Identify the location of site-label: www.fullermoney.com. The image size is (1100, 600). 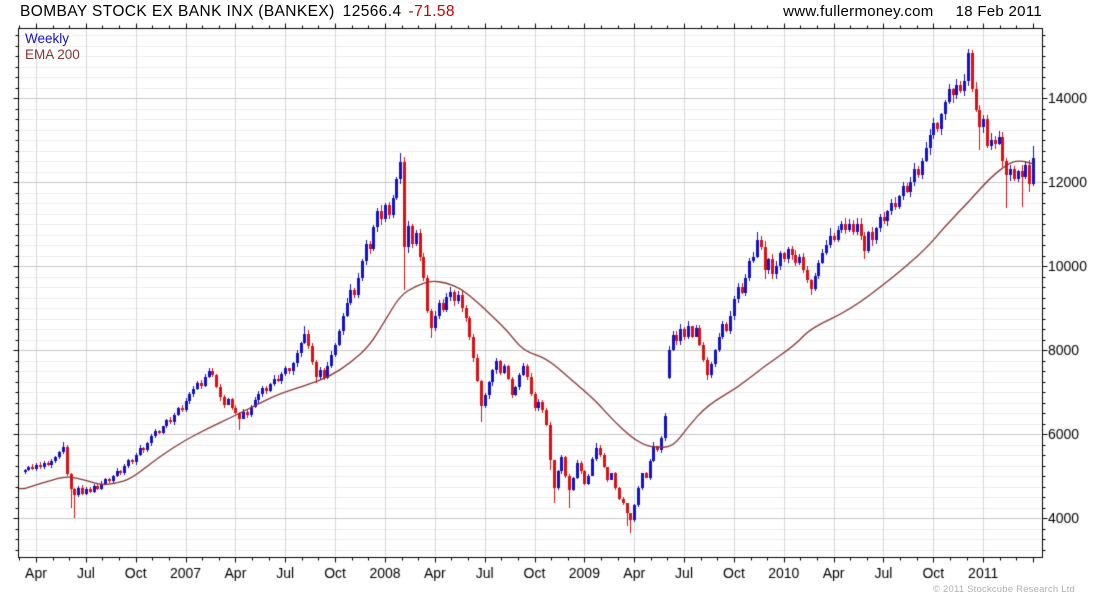
(858, 11).